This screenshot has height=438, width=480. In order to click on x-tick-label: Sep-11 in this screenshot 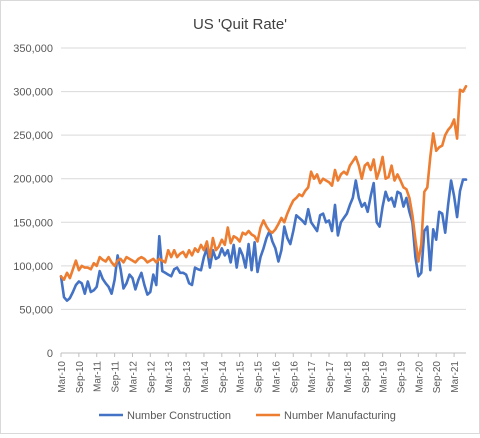, I will do `click(116, 377)`.